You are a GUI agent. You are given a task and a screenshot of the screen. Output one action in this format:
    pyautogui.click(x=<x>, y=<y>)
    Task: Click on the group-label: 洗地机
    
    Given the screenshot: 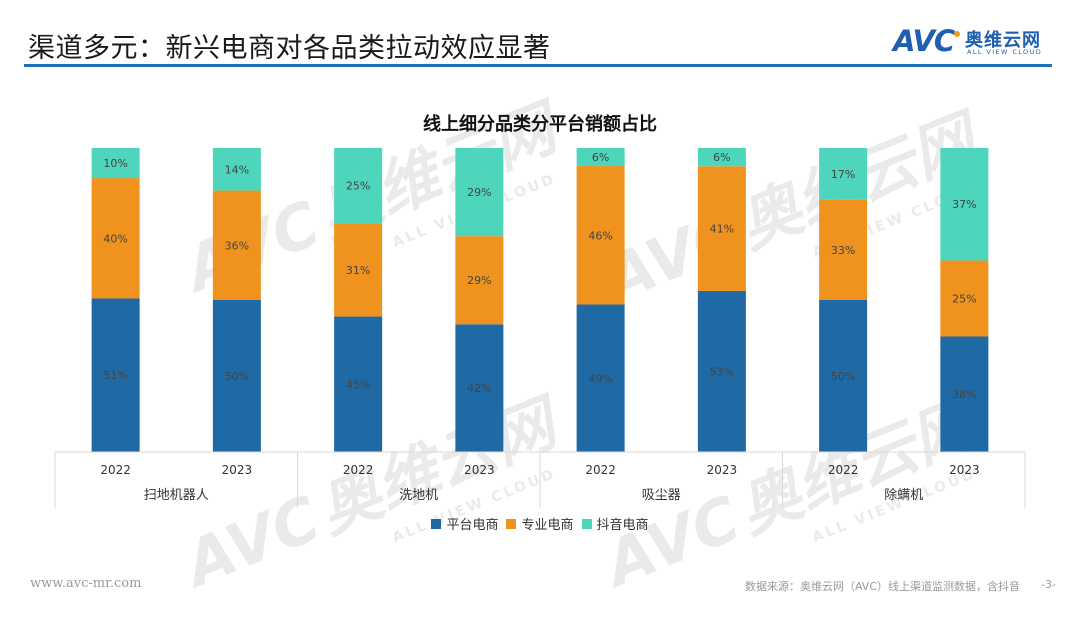 What is the action you would take?
    pyautogui.click(x=418, y=495)
    